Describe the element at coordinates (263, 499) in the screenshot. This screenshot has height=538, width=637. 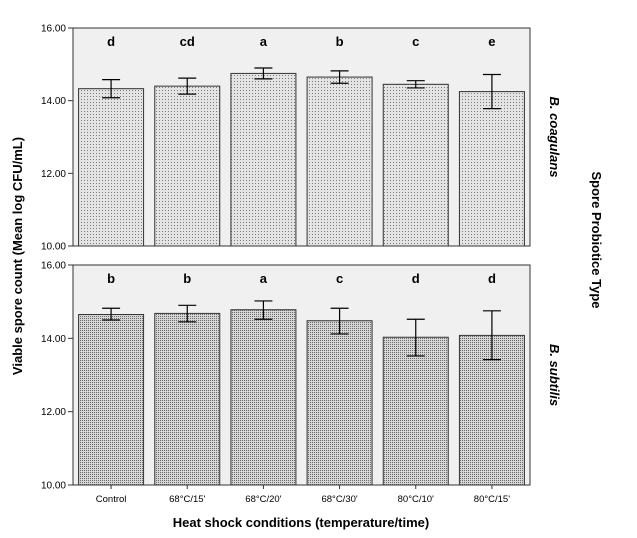
I see `x-tick-label: 68°C/20'` at that location.